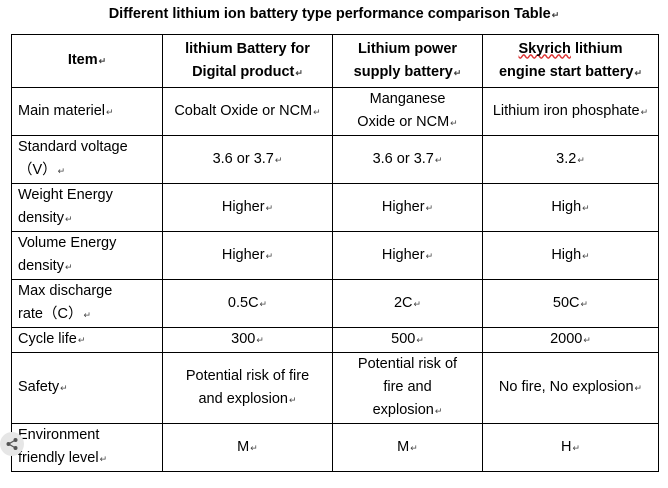  What do you see at coordinates (247, 303) in the screenshot?
I see `cell-digital: 0.5C↵` at bounding box center [247, 303].